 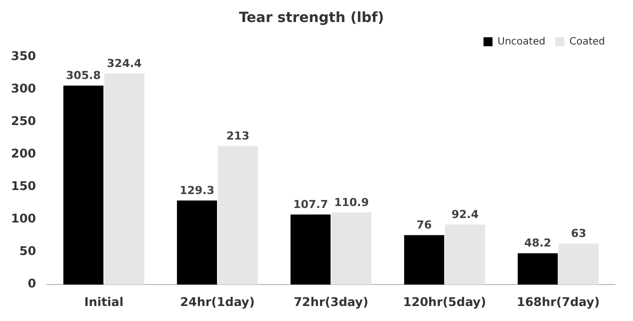 What do you see at coordinates (351, 202) in the screenshot?
I see `data-label: 110.9` at bounding box center [351, 202].